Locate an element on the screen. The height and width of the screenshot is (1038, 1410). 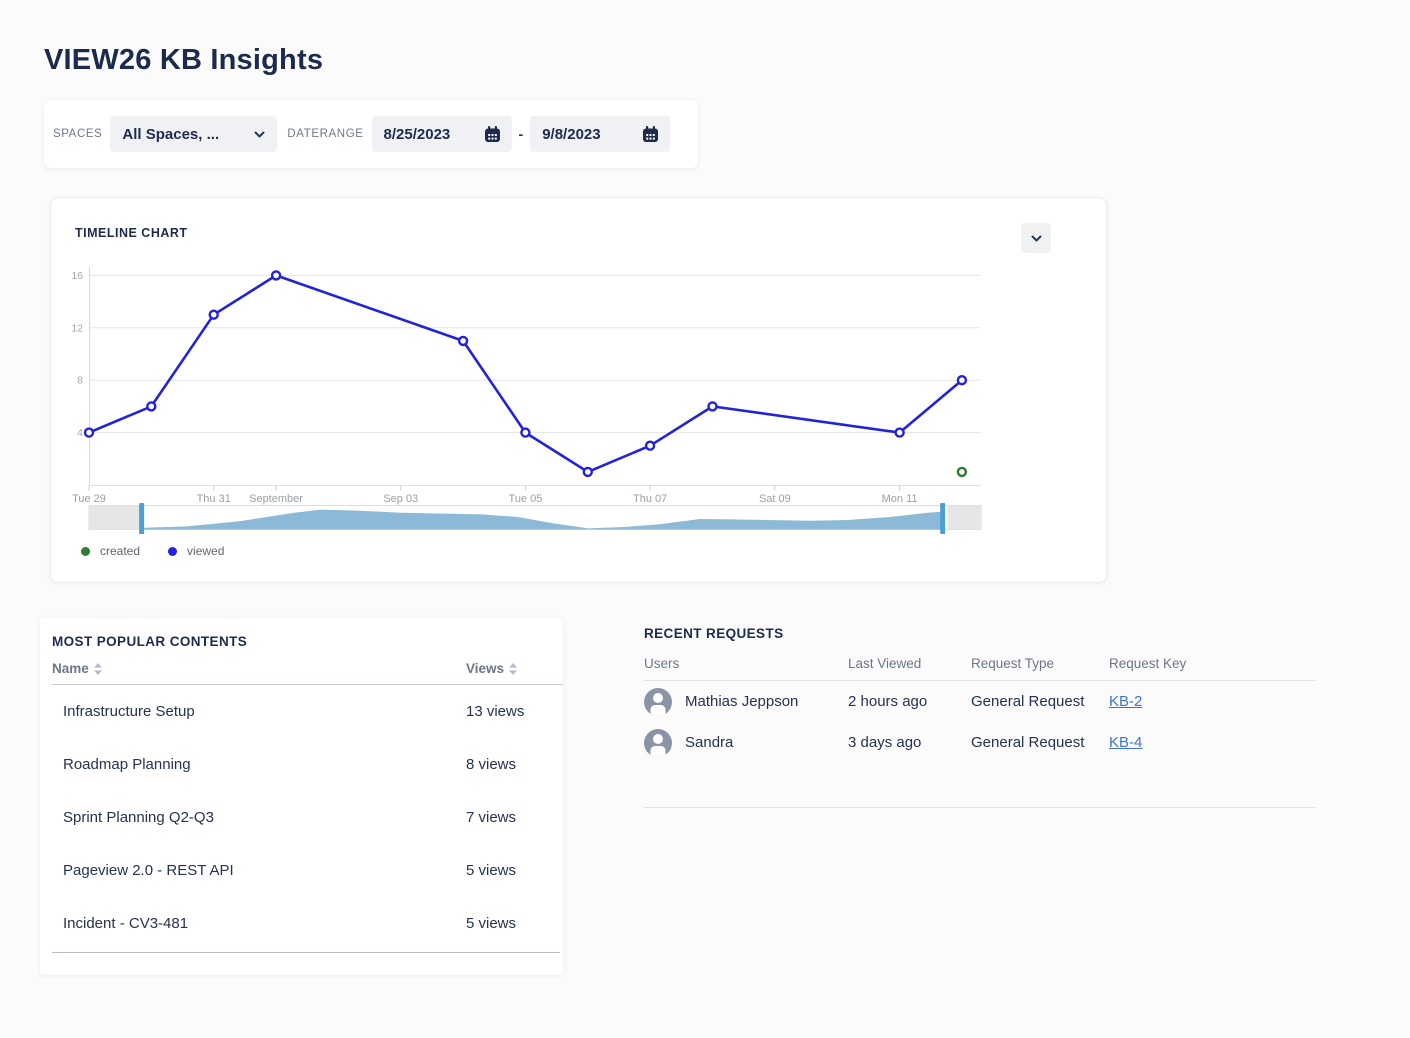
x-tick-label: Mon 11 is located at coordinates (900, 499).